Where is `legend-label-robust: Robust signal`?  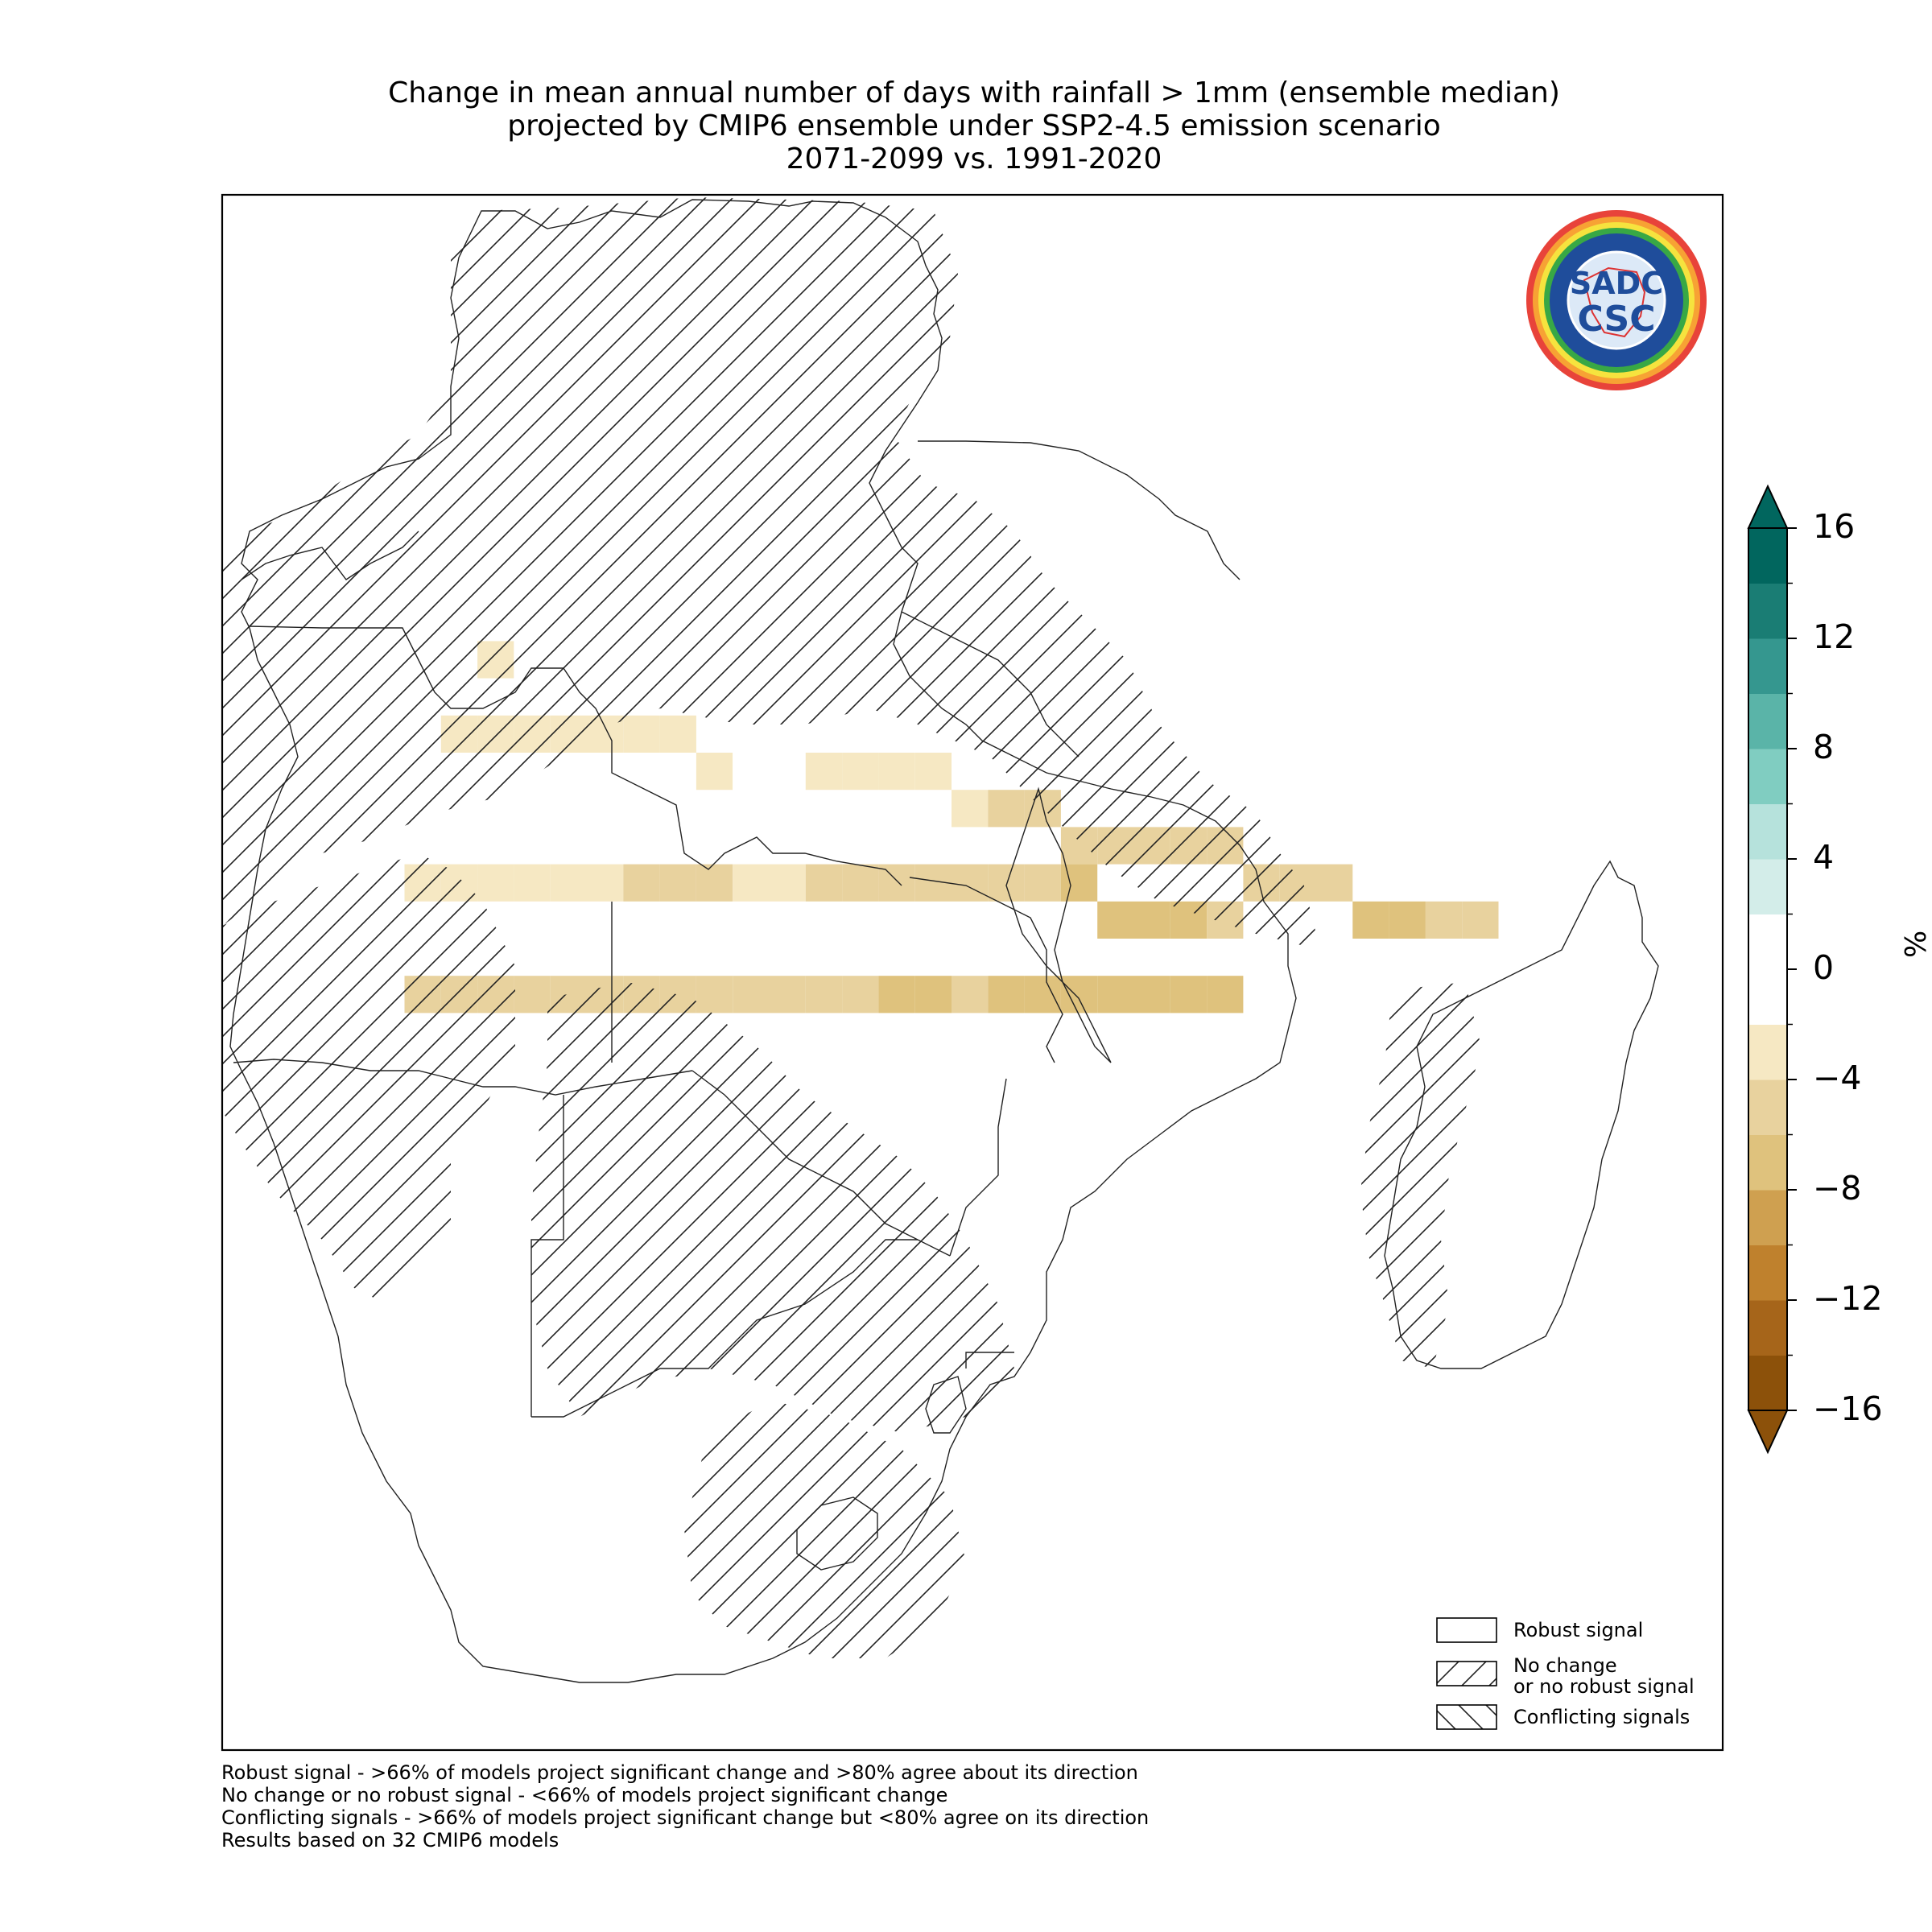 legend-label-robust: Robust signal is located at coordinates (1578, 1630).